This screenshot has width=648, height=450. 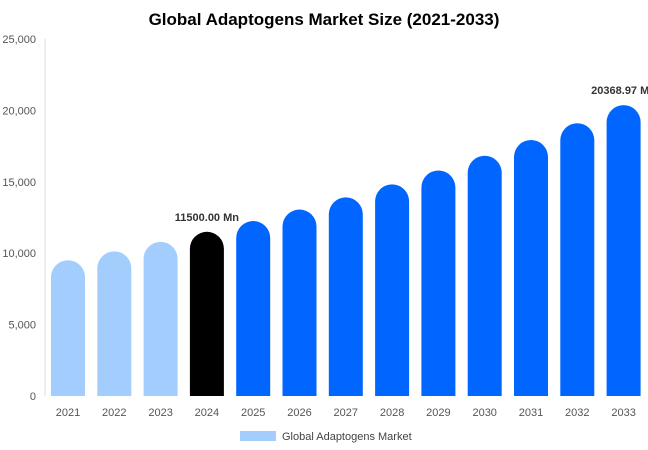 I want to click on x-tick-label: 2031, so click(x=531, y=413).